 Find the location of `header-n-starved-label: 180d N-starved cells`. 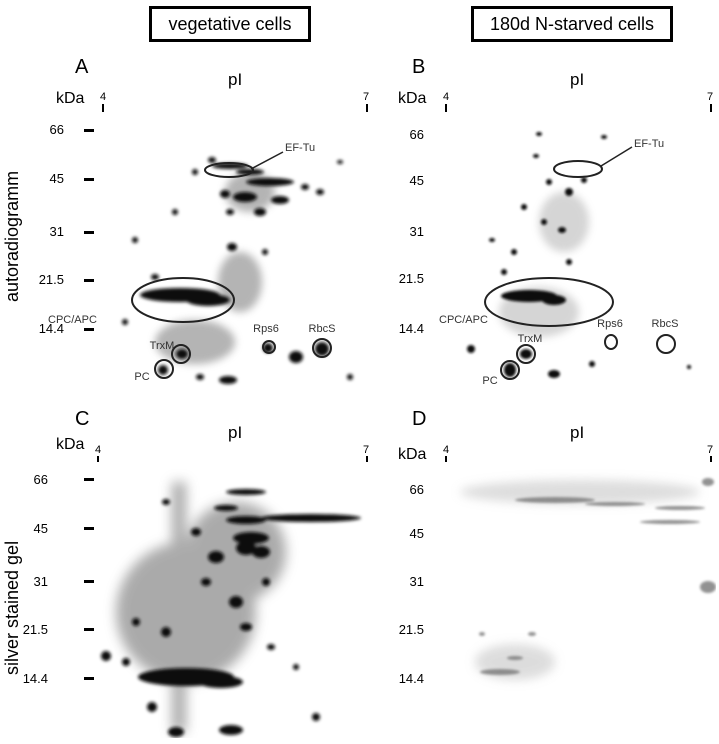

header-n-starved-label: 180d N-starved cells is located at coordinates (572, 23).